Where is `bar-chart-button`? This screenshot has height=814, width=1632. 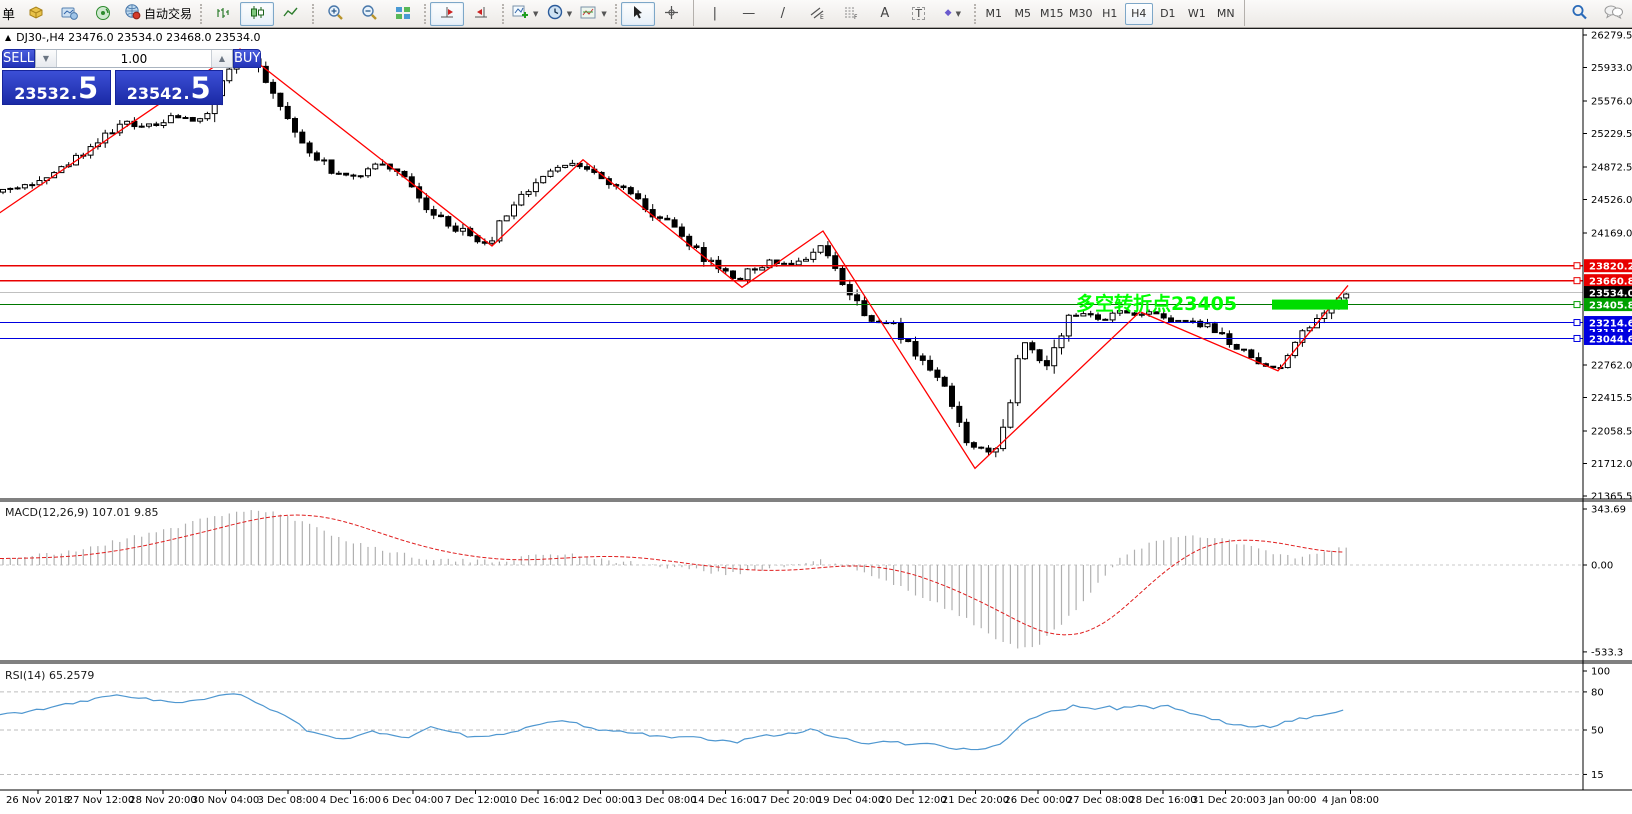 bar-chart-button is located at coordinates (223, 14).